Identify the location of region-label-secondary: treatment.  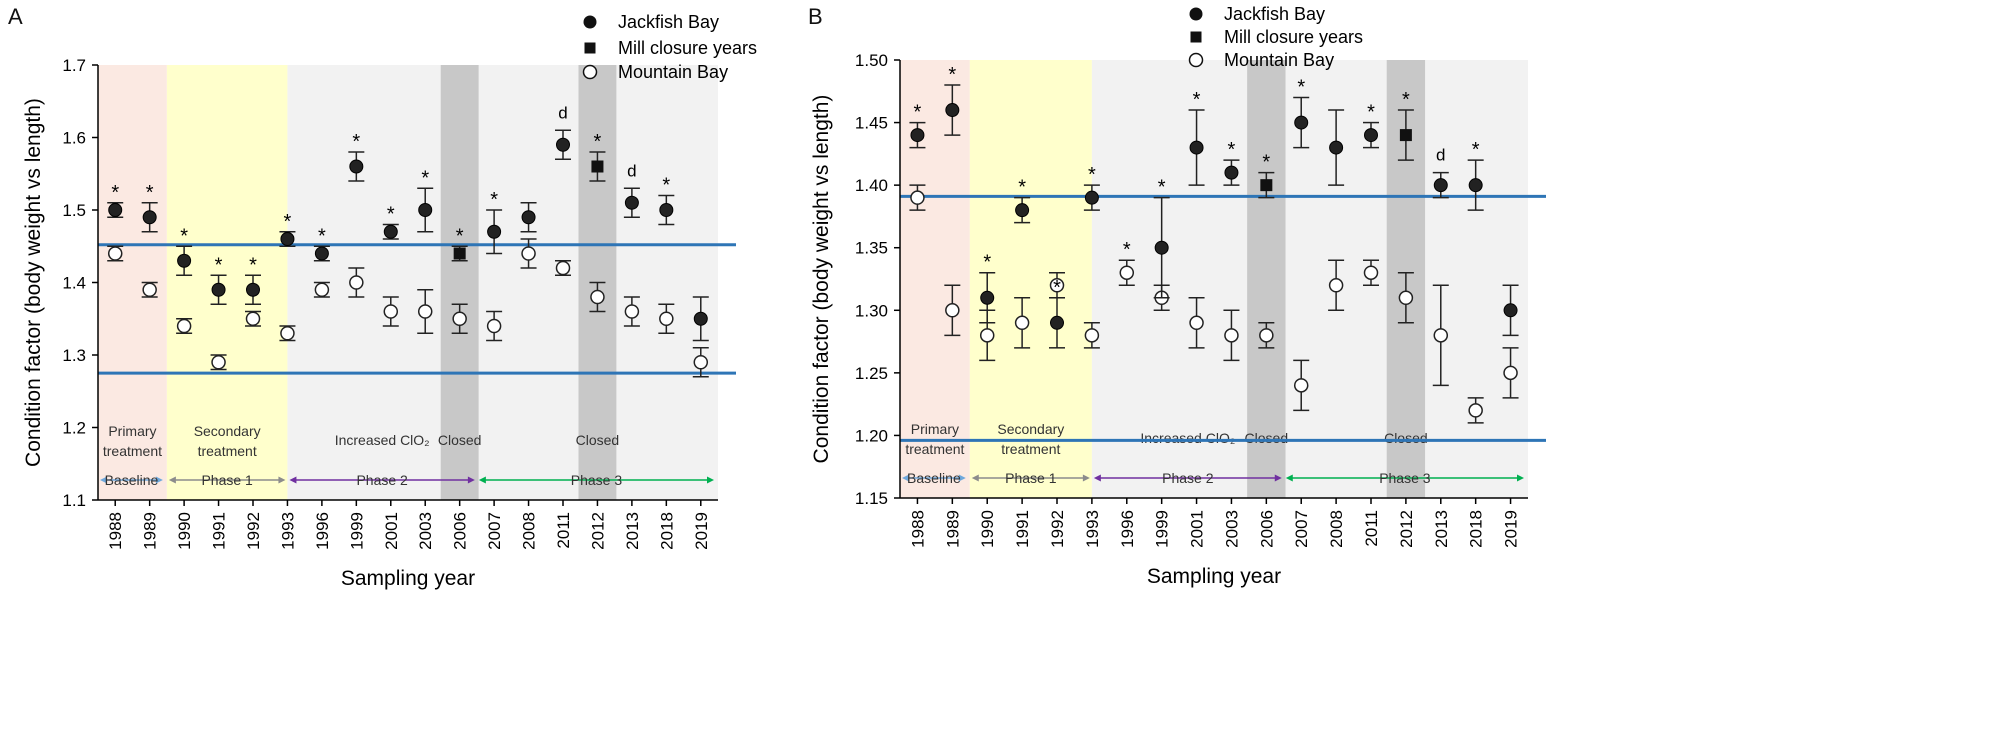
(1030, 449).